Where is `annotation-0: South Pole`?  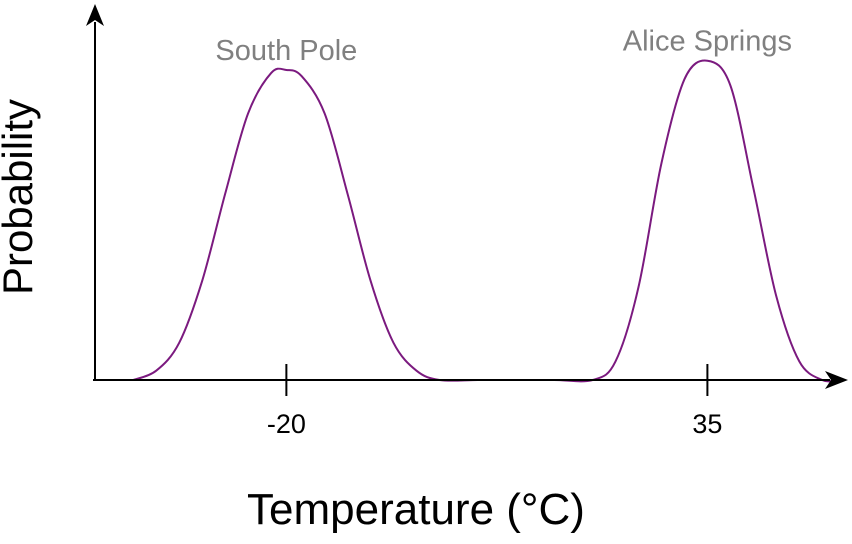 annotation-0: South Pole is located at coordinates (286, 51).